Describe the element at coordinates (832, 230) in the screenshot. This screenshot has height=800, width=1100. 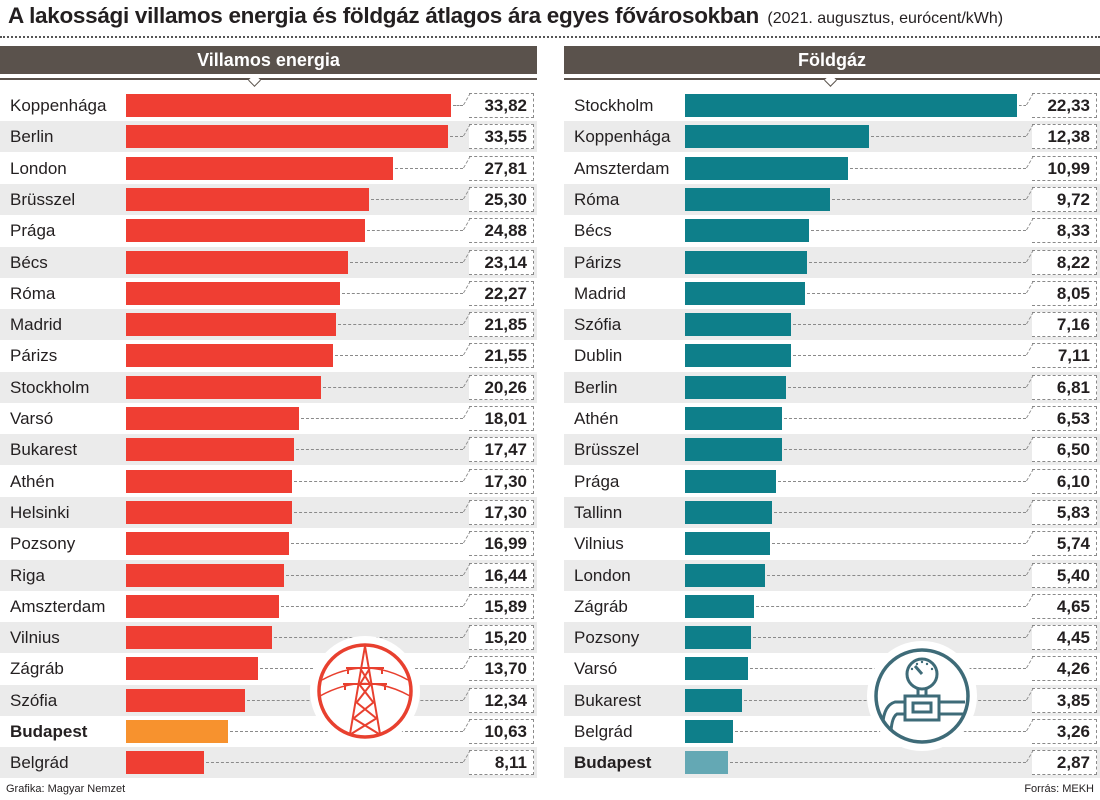
I see `gas-row: Bécs 8,33` at that location.